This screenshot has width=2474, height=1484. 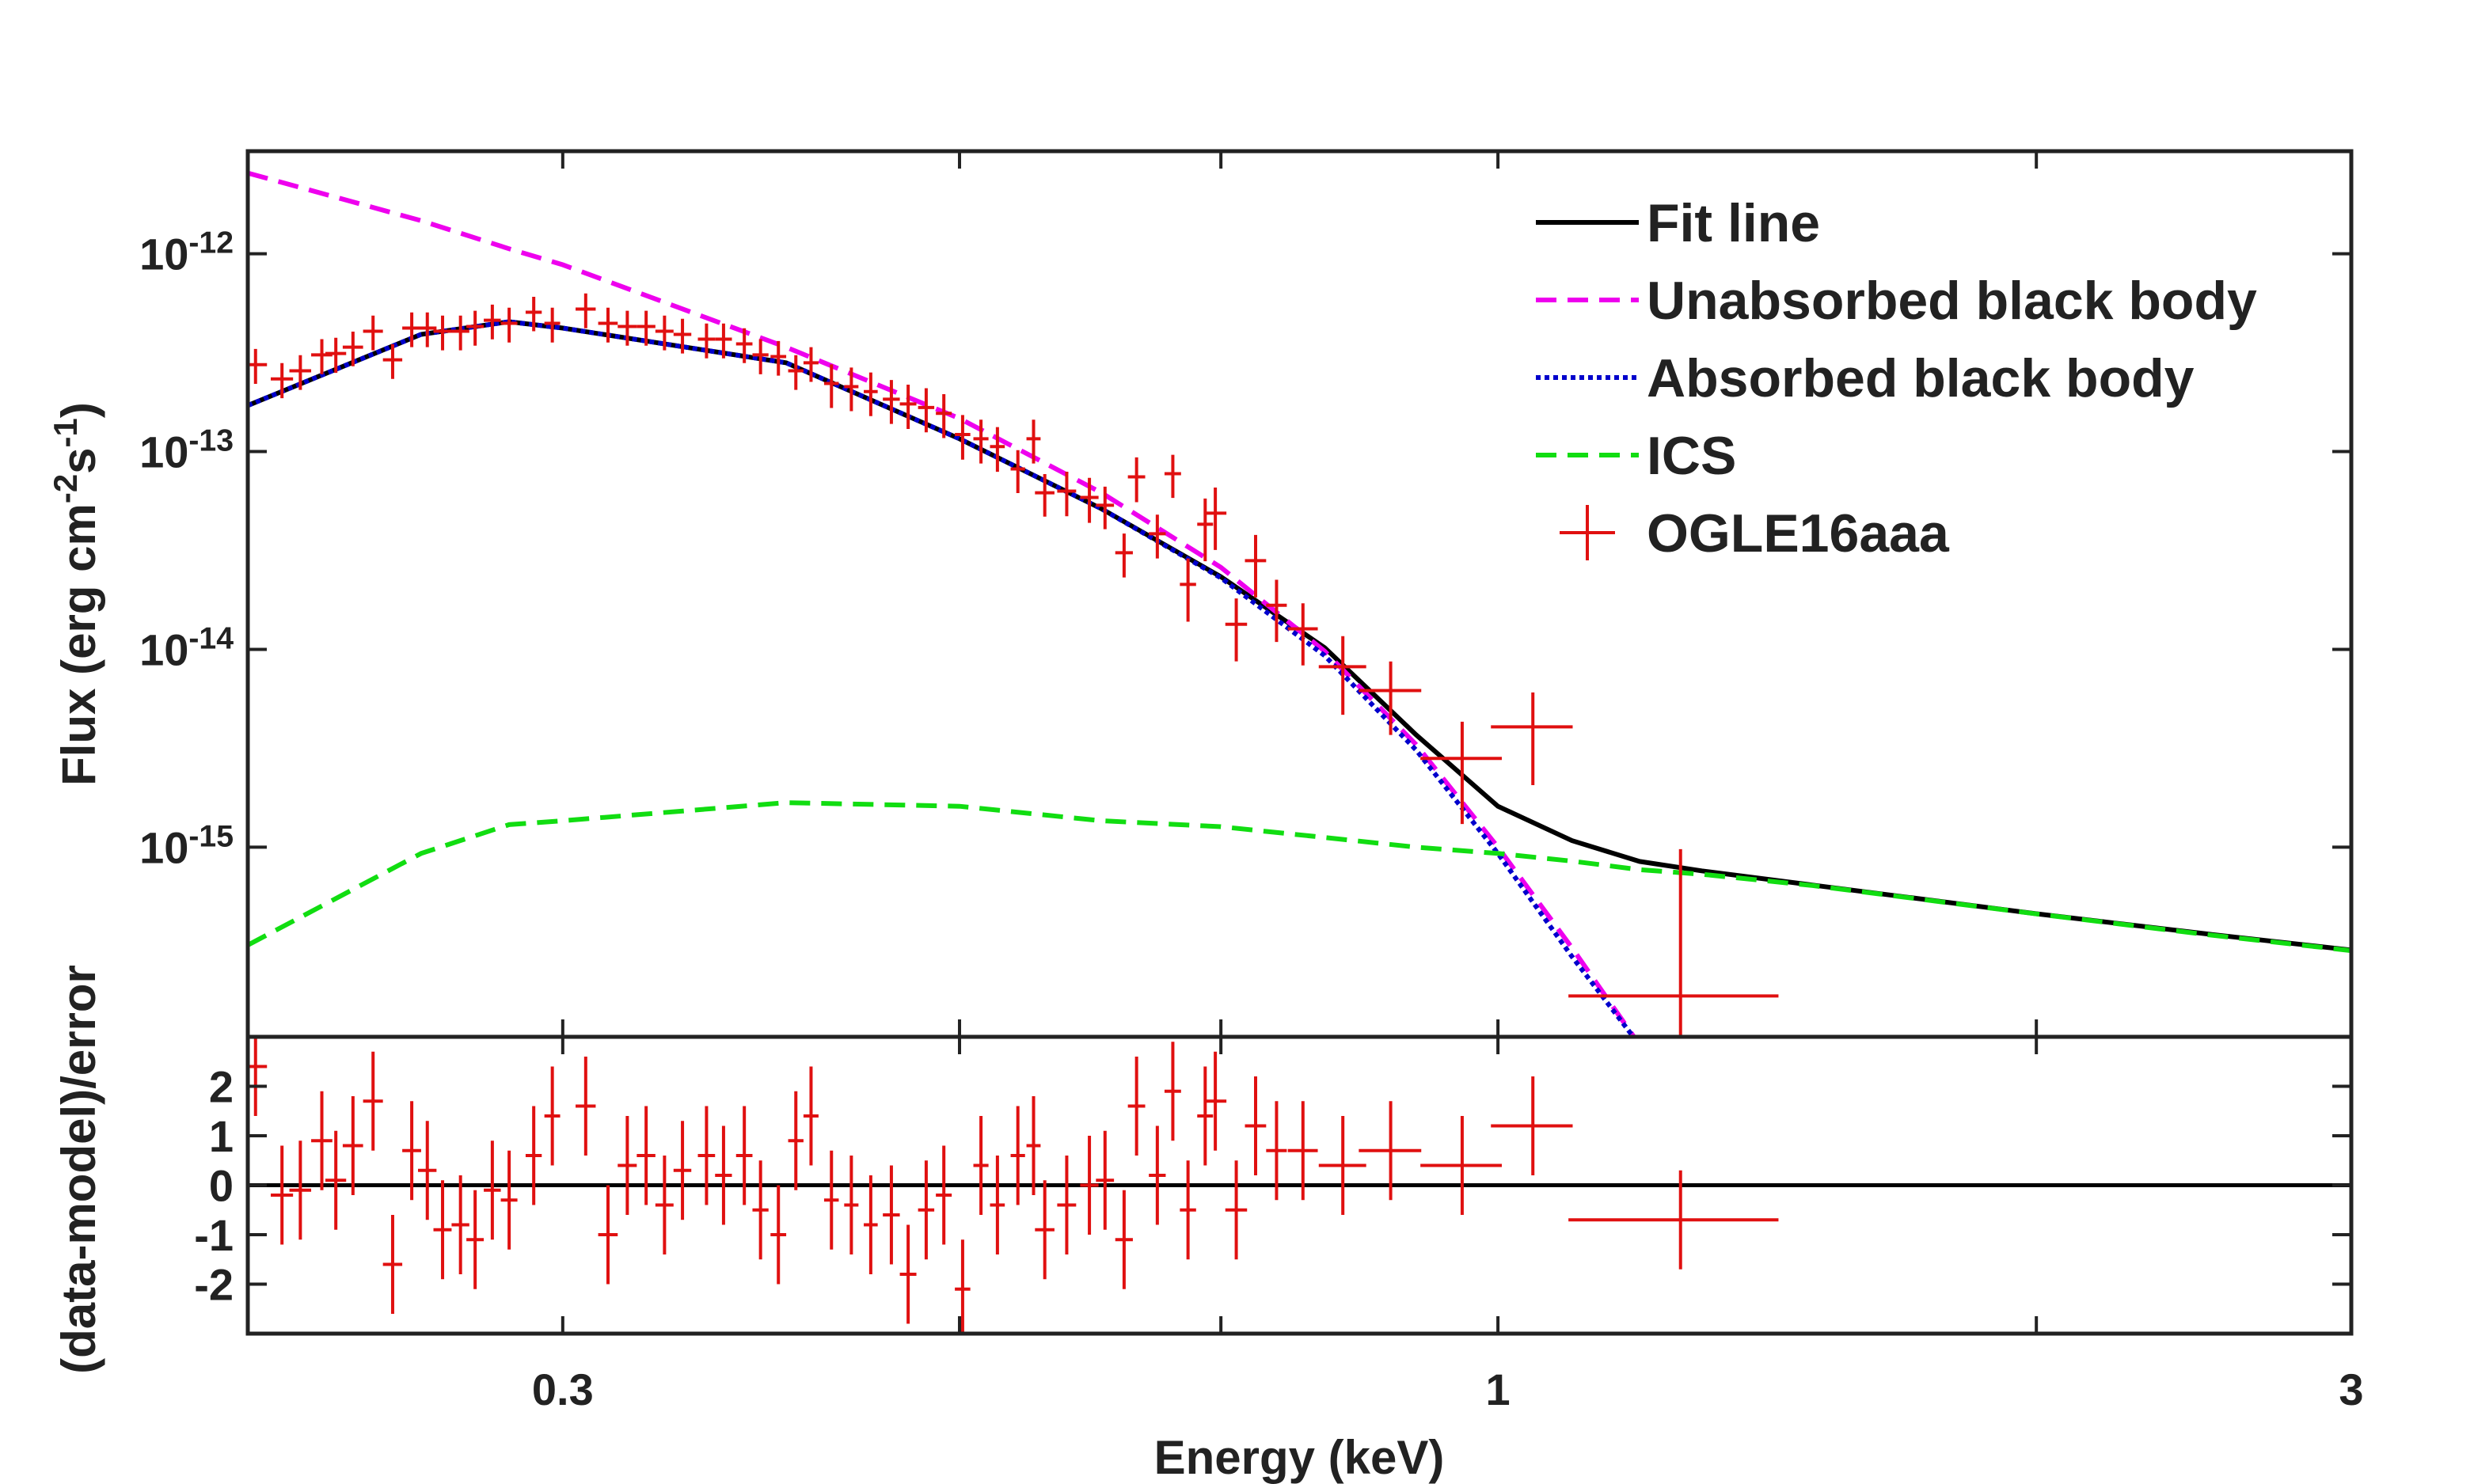 I want to click on y-tick-label: 10-15, so click(x=187, y=846).